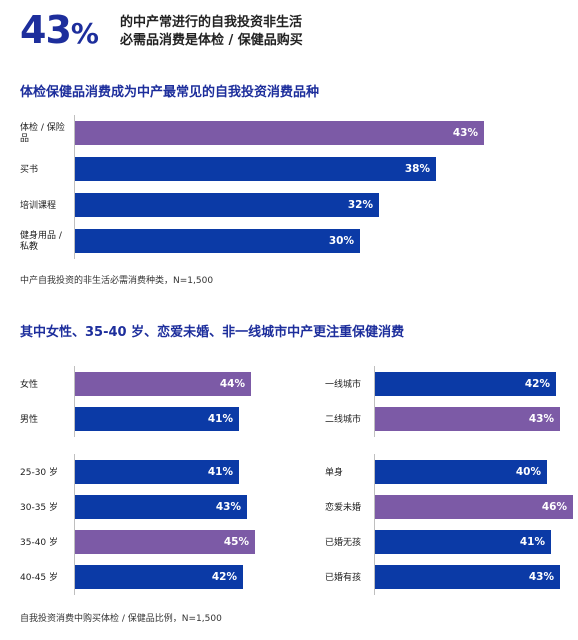  I want to click on bar: 38%, so click(255, 169).